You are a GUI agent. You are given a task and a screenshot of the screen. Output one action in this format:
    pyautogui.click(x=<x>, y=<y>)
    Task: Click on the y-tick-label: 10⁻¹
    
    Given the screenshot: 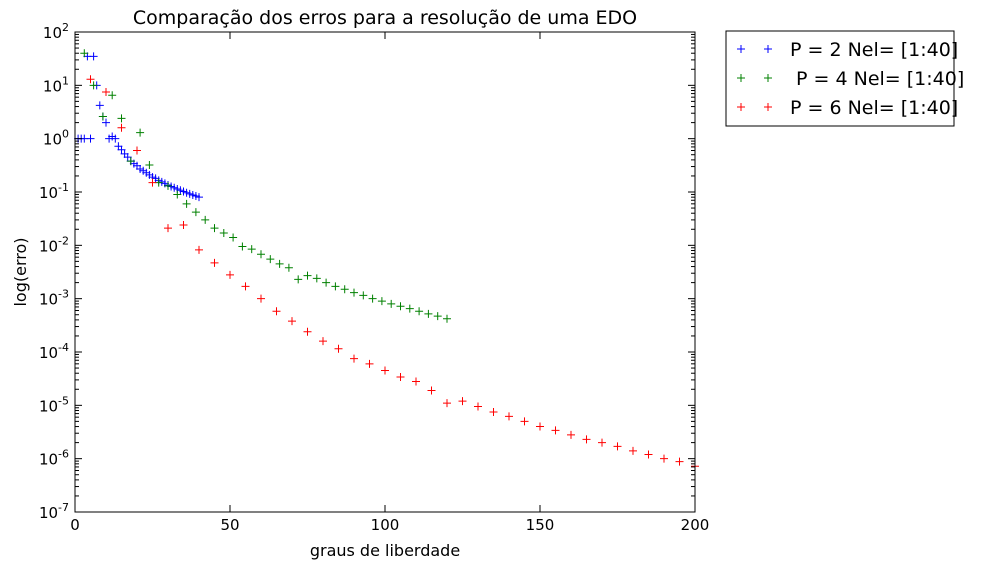 What is the action you would take?
    pyautogui.click(x=54, y=191)
    